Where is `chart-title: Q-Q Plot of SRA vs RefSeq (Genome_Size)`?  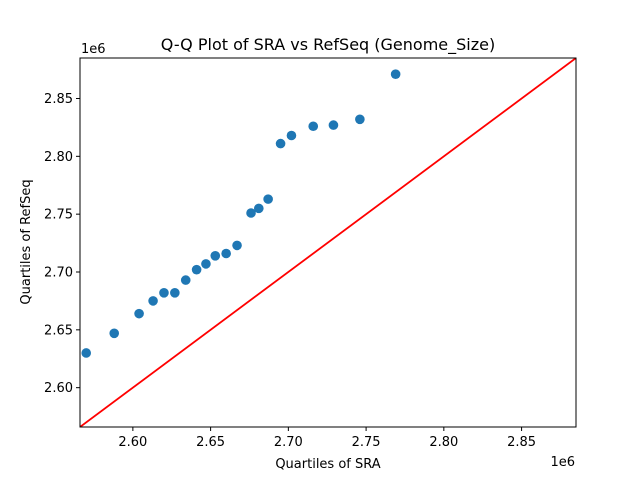 chart-title: Q-Q Plot of SRA vs RefSeq (Genome_Size) is located at coordinates (328, 45).